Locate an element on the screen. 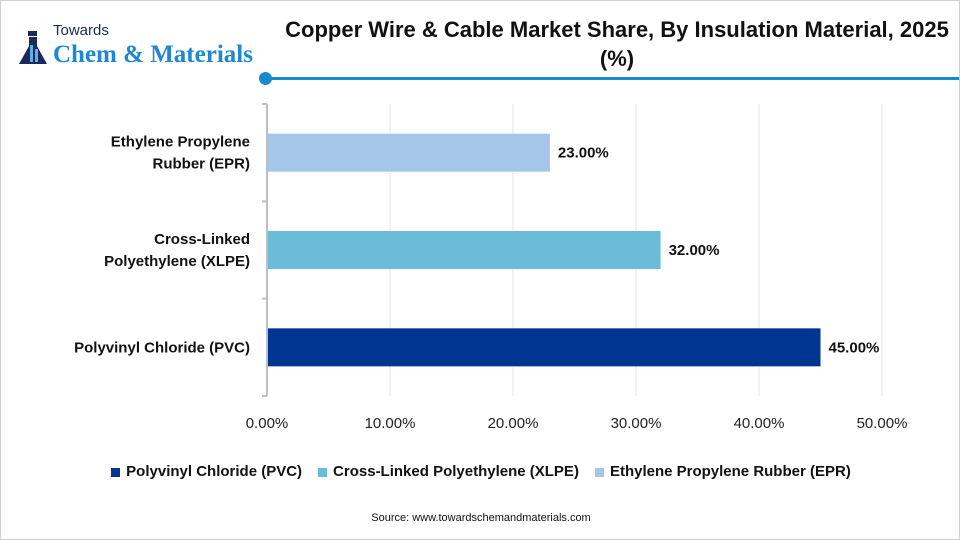  x-tick-label: 20.00% is located at coordinates (513, 423).